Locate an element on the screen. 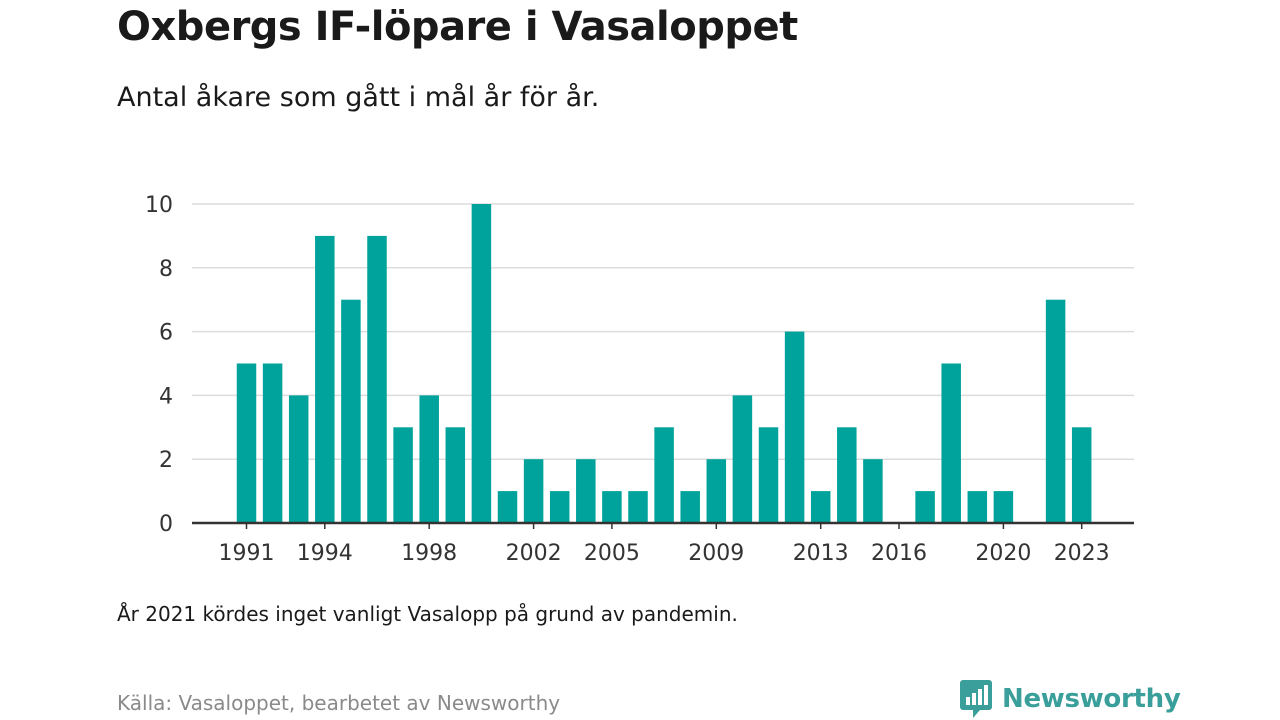 Image resolution: width=1280 pixels, height=720 pixels. newsworthy-logo: Newsworthy is located at coordinates (1070, 699).